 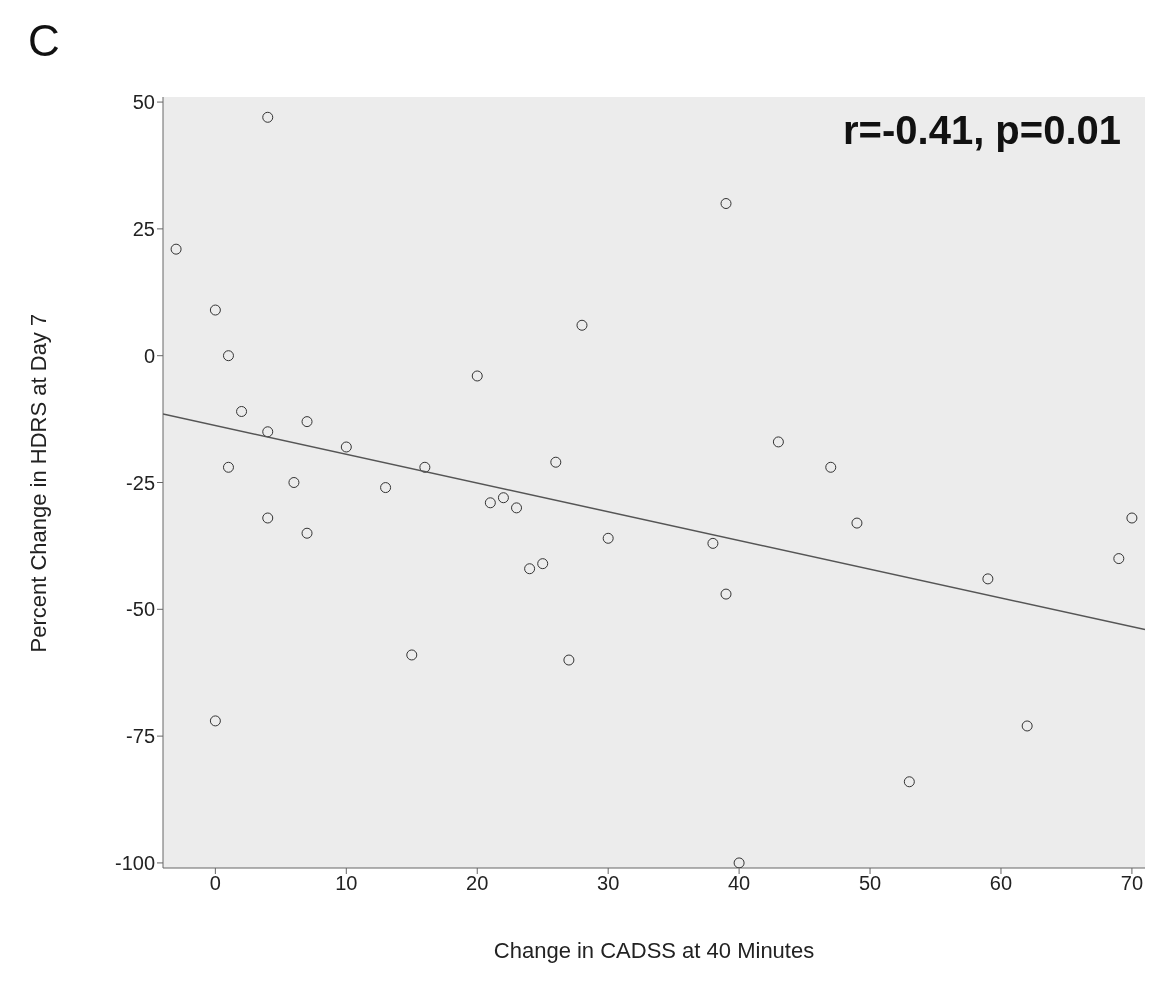 I want to click on x-tick-label: 30, so click(x=608, y=883).